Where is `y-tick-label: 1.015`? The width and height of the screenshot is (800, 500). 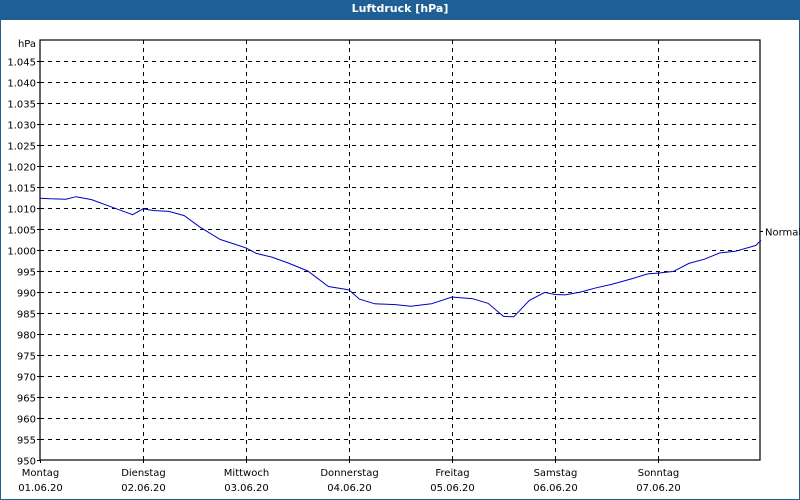 y-tick-label: 1.015 is located at coordinates (21, 189).